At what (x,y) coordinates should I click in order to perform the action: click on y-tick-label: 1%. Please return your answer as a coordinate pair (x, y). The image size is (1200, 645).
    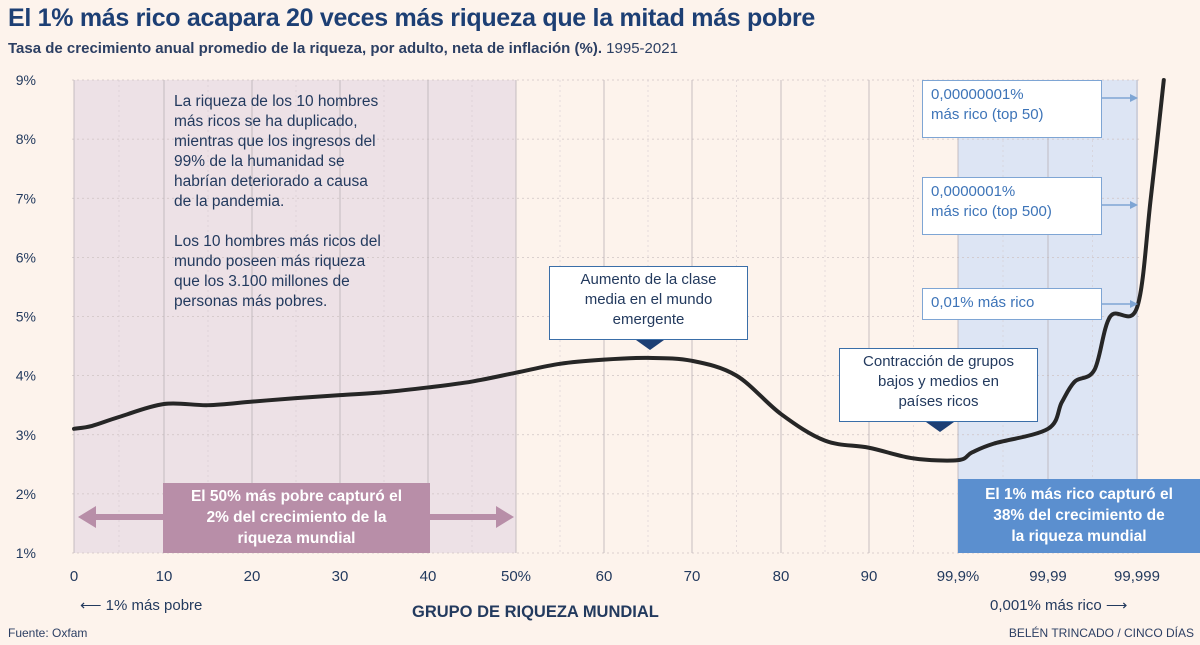
    Looking at the image, I should click on (26, 553).